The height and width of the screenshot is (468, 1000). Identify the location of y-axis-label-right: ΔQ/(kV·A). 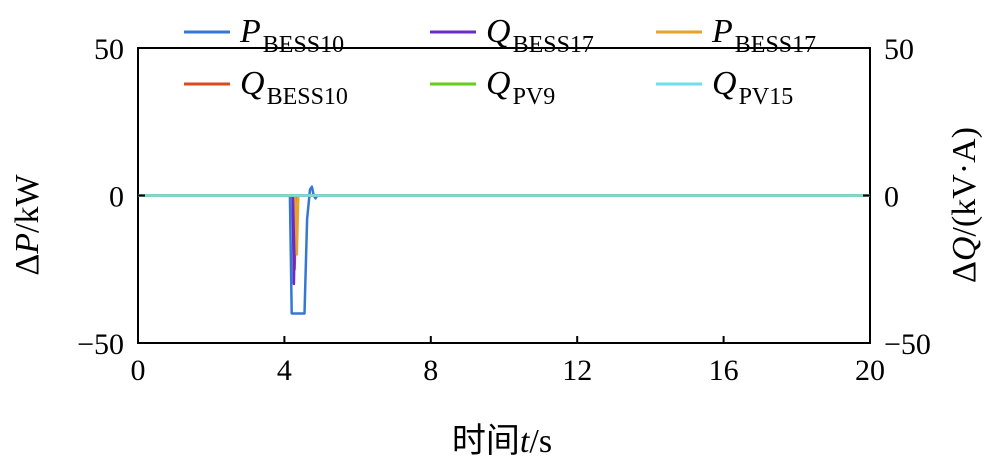
(964, 205).